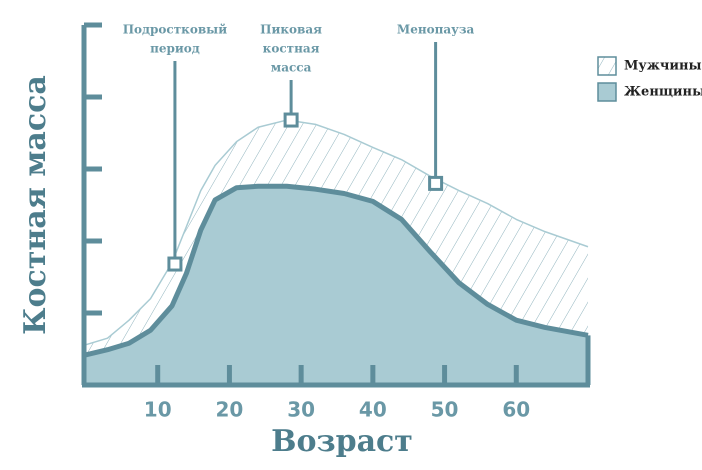  What do you see at coordinates (291, 30) in the screenshot?
I see `annotation-text: Пиковая` at bounding box center [291, 30].